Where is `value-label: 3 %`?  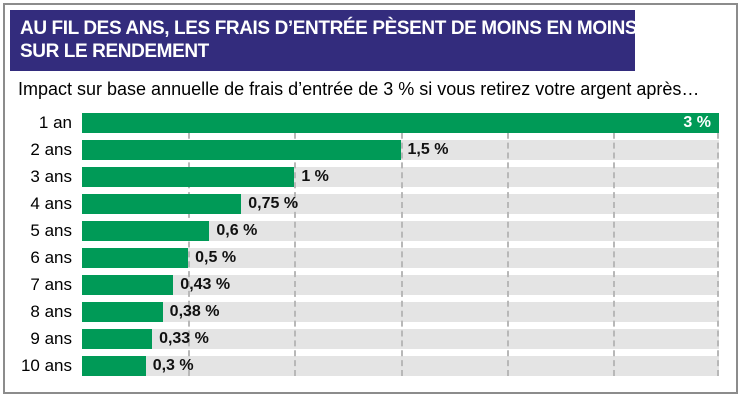 value-label: 3 % is located at coordinates (697, 122).